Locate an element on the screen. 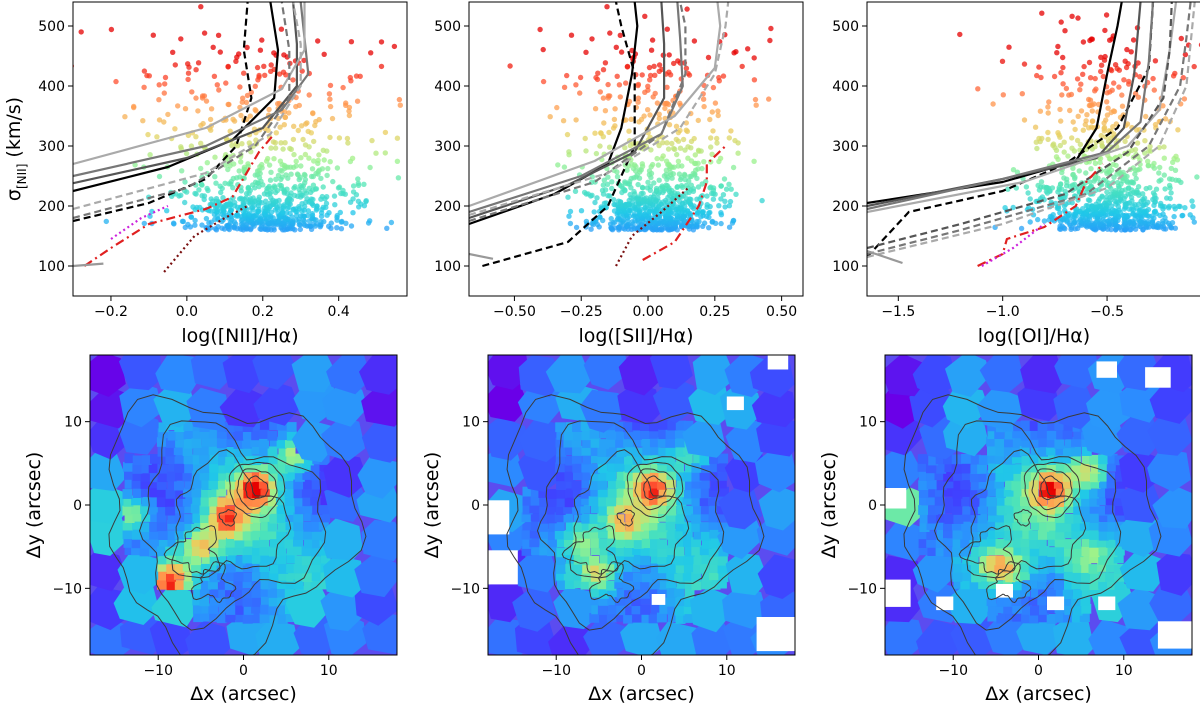 The width and height of the screenshot is (1200, 708). plot-area is located at coordinates (621, 135).